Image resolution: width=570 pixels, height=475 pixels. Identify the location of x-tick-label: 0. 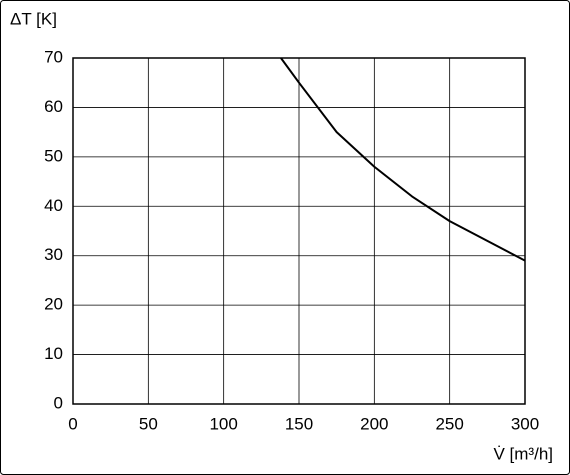
(72, 423).